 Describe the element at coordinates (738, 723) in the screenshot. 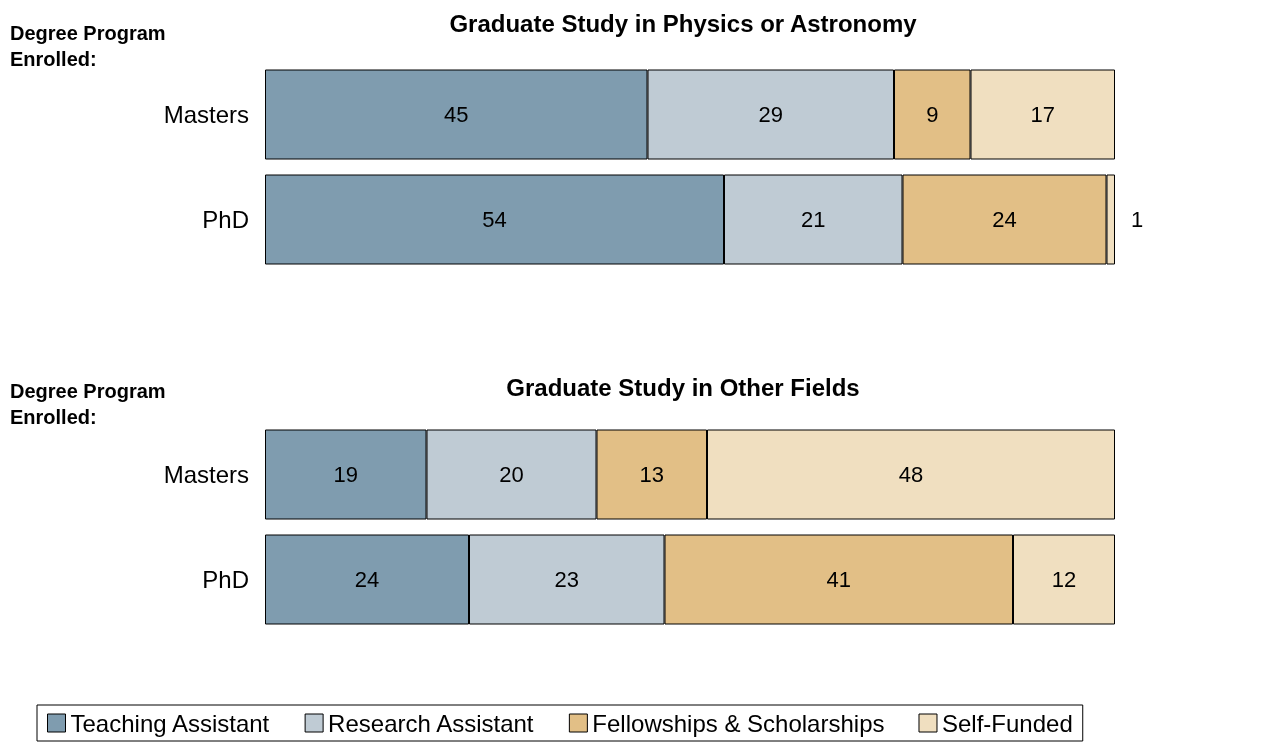

I see `legend-label: Fellowships & Scholarships` at that location.